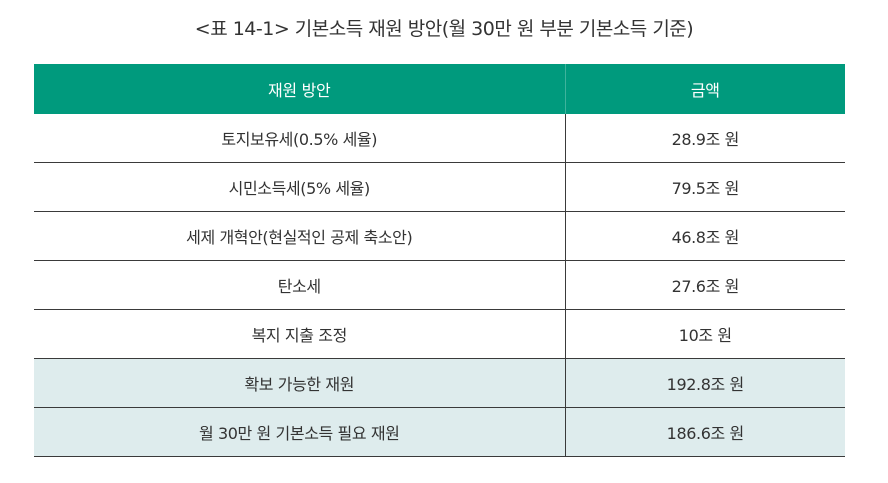  I want to click on row-amount: 192.8조 원, so click(705, 383).